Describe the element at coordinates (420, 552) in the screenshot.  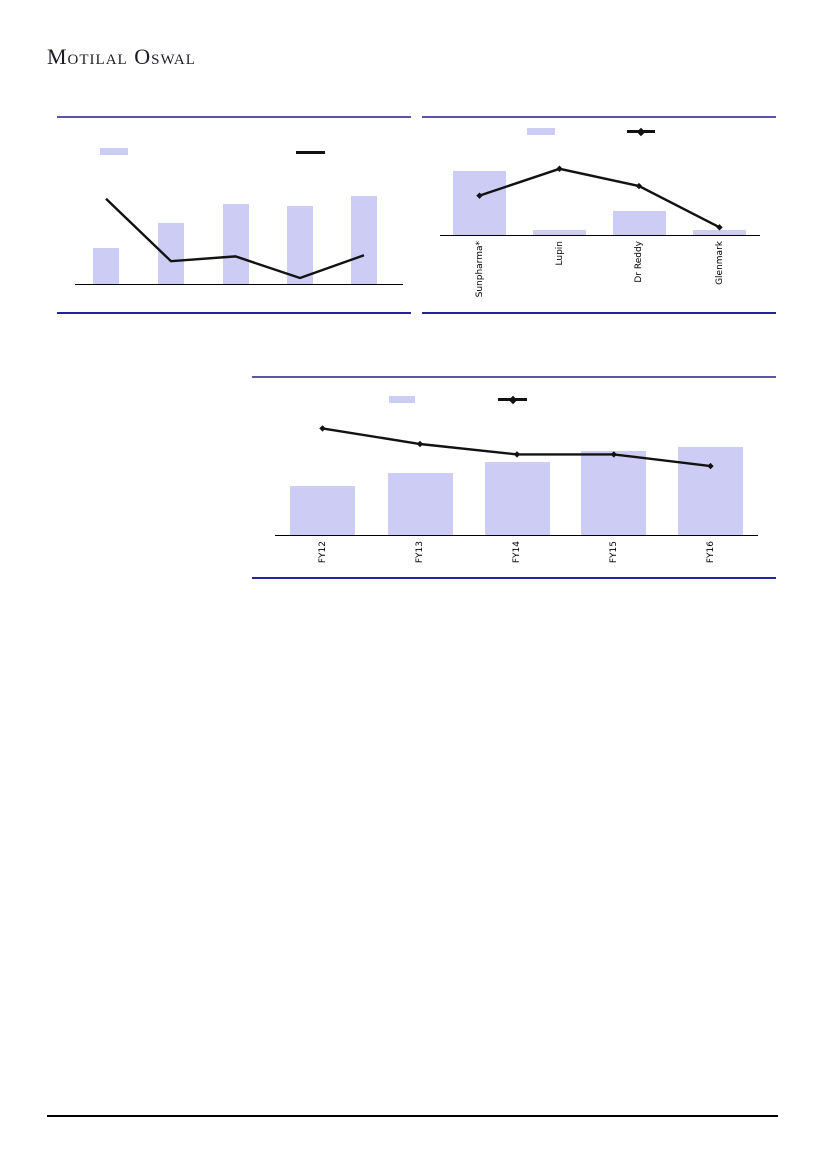
I see `x-axis-label: FY13` at that location.